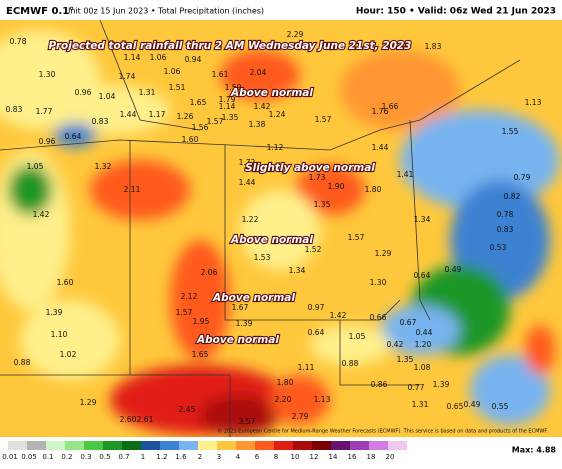  What do you see at coordinates (47, 74) in the screenshot?
I see `map-value: 1.30` at bounding box center [47, 74].